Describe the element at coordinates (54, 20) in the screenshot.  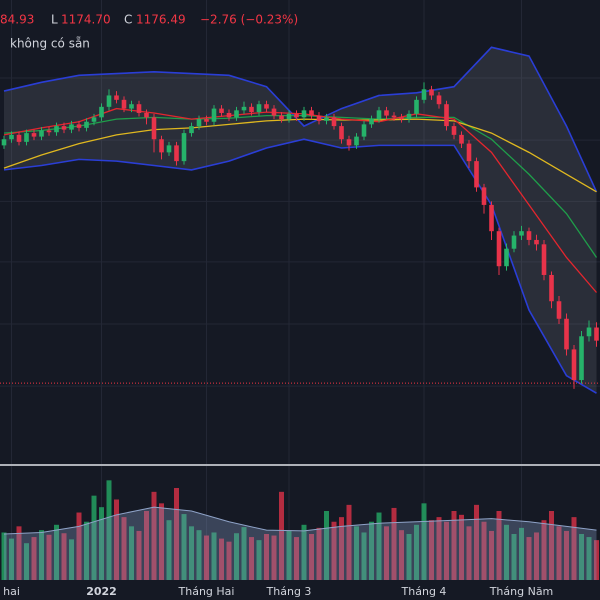
I see `header-low-letter: L` at that location.